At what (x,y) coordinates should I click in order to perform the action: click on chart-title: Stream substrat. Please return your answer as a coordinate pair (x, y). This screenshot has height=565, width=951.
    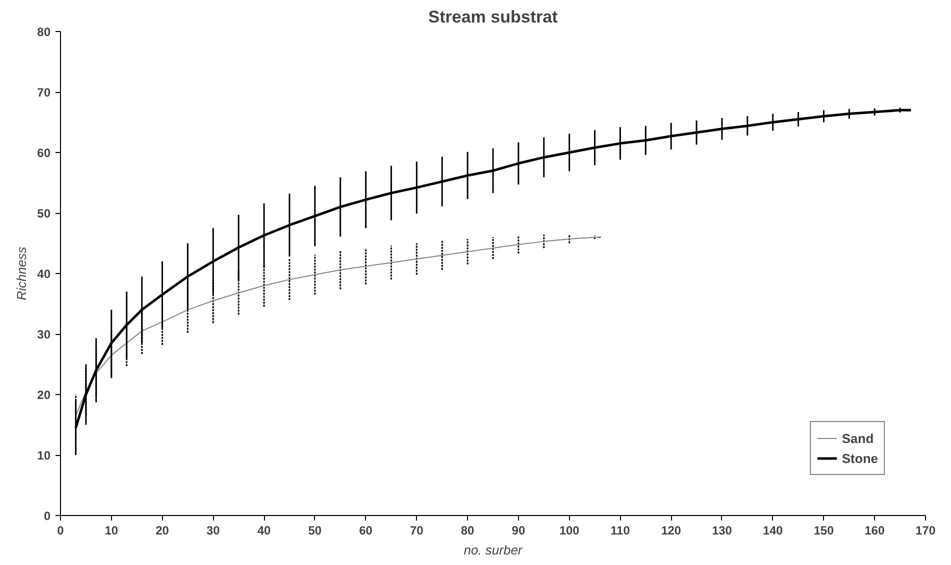
    Looking at the image, I should click on (493, 17).